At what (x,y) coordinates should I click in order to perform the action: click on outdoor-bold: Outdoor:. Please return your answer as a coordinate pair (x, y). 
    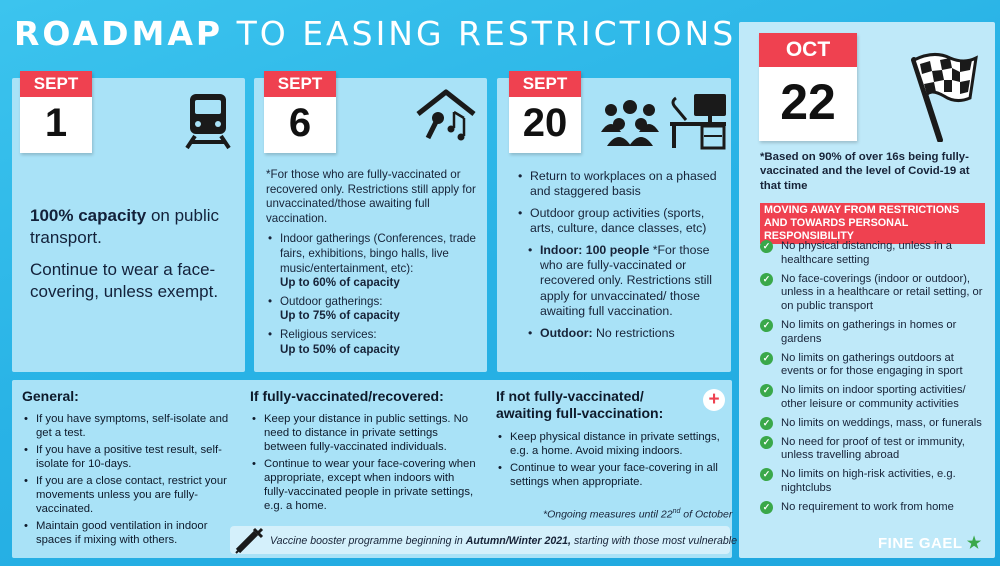
    Looking at the image, I should click on (566, 332).